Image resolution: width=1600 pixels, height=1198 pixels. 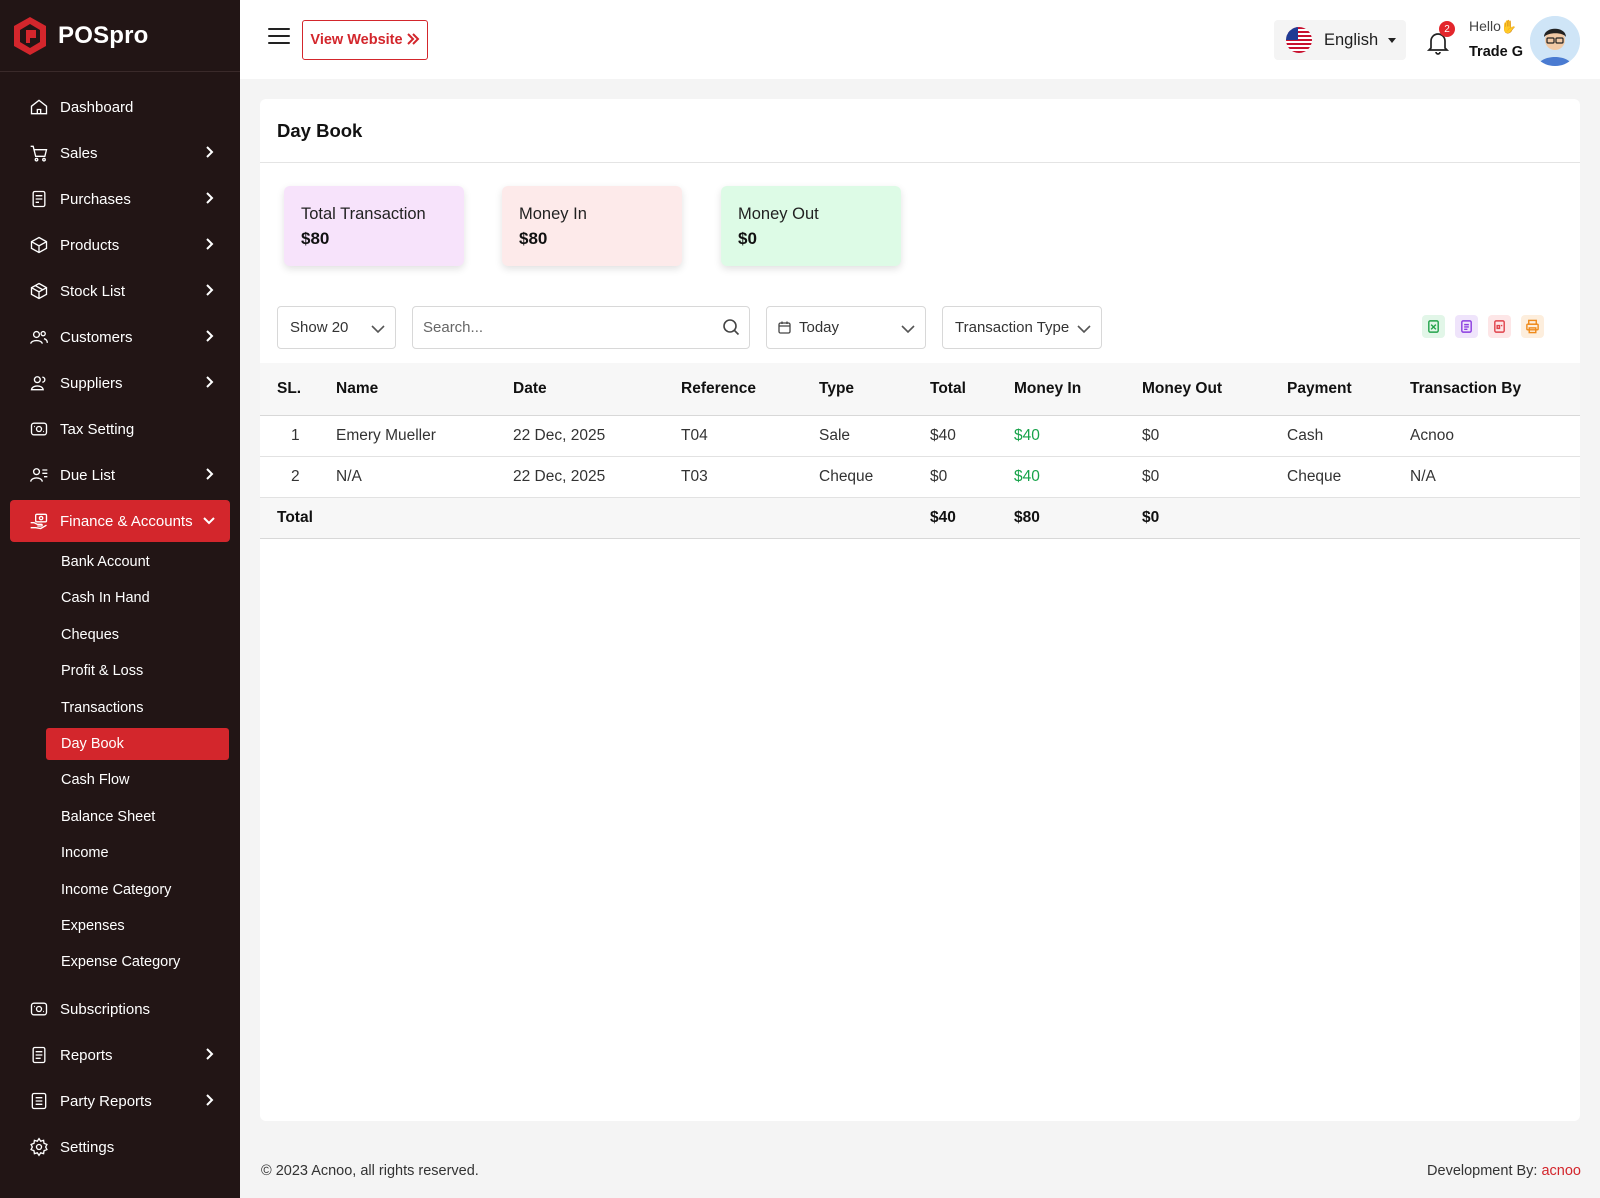 What do you see at coordinates (120, 36) in the screenshot?
I see `brand: POSpro` at bounding box center [120, 36].